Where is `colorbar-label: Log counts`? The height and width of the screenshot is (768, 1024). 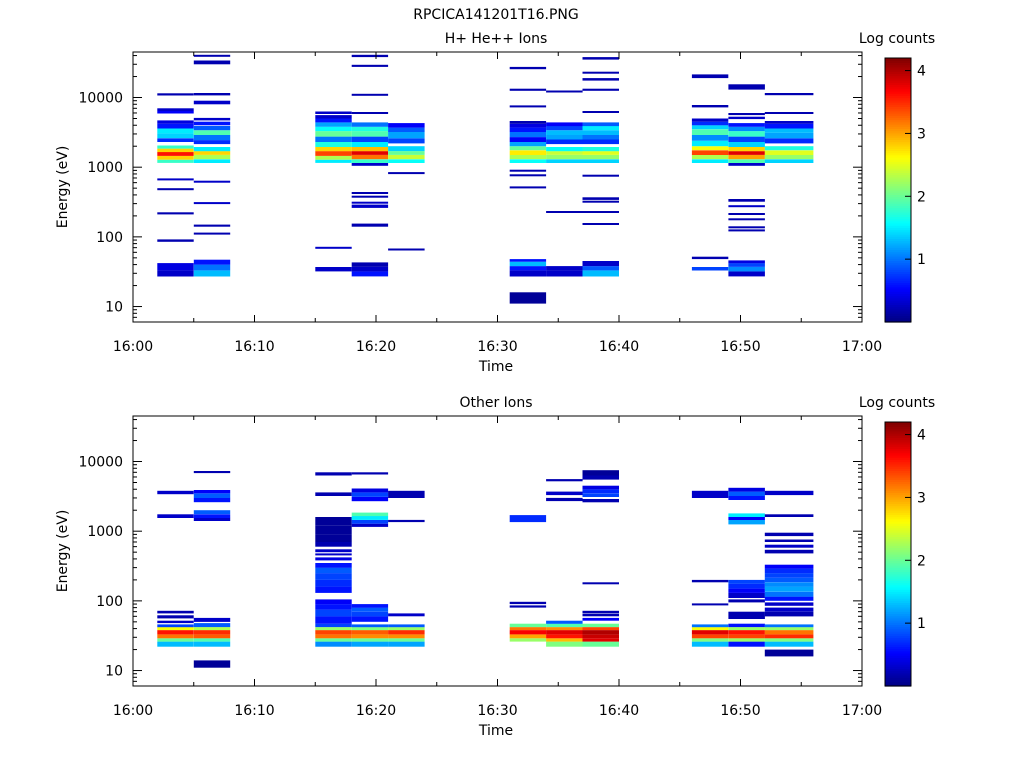 colorbar-label: Log counts is located at coordinates (897, 403).